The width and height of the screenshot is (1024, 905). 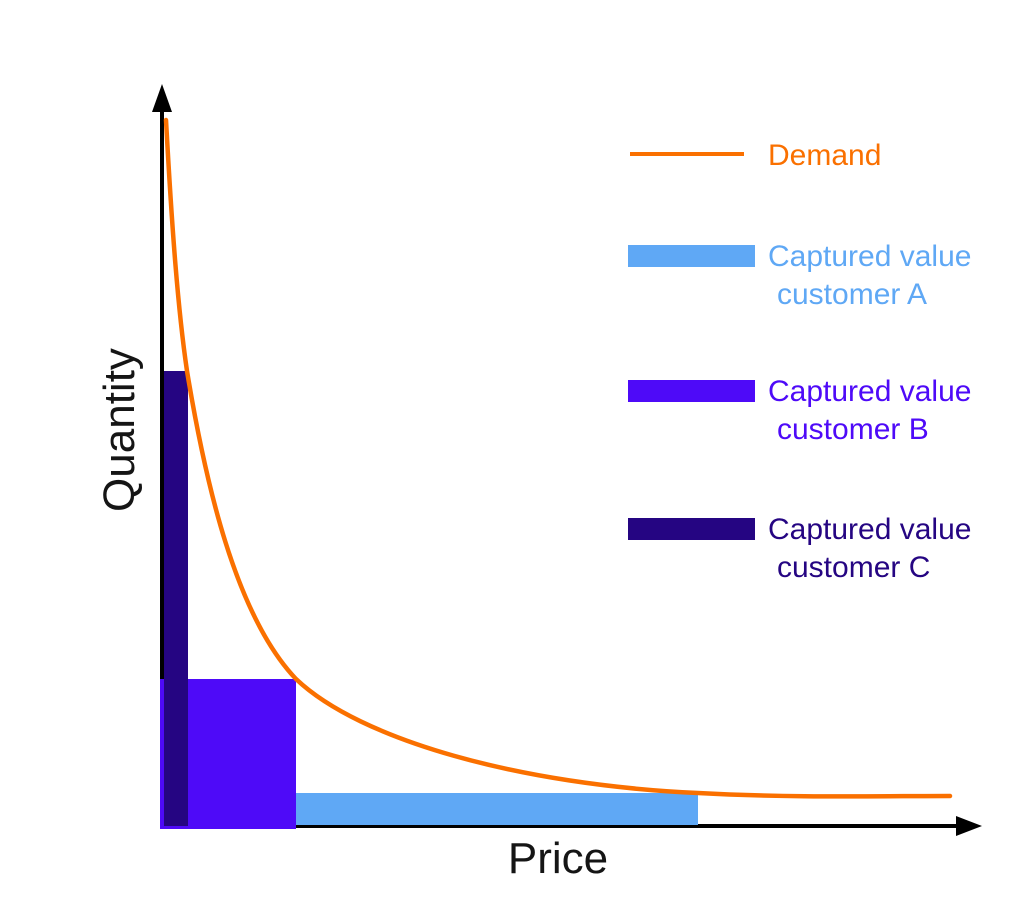 I want to click on legend-customer-a-label-line1: Captured value, so click(x=870, y=256).